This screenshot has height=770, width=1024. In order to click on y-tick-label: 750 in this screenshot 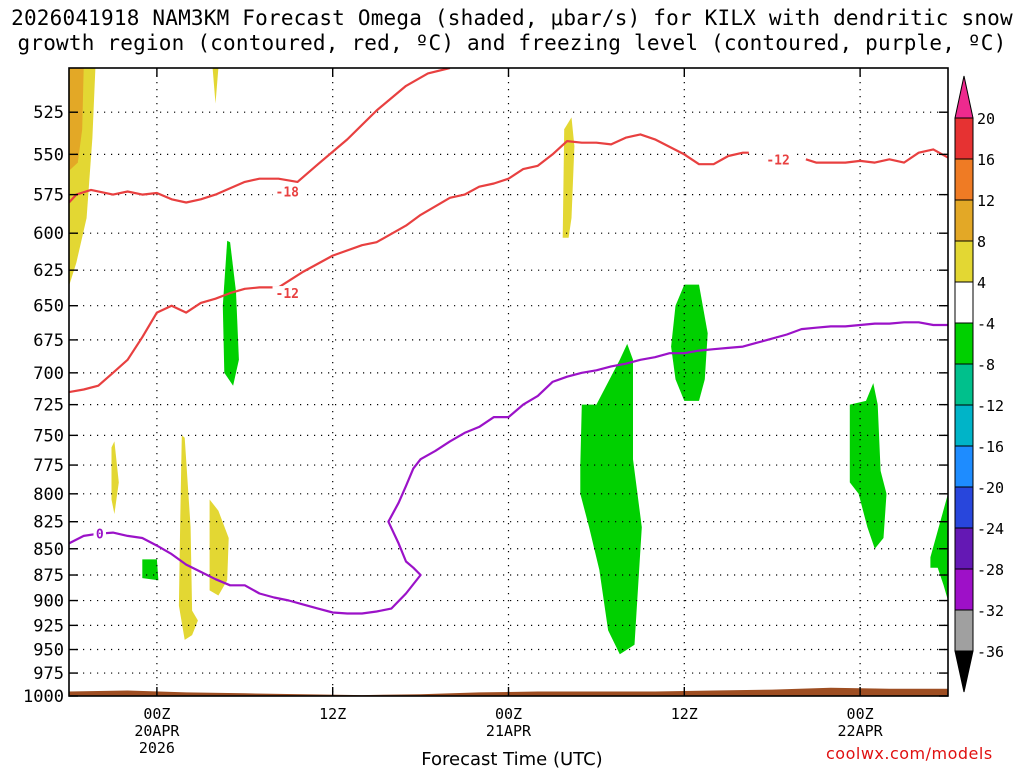, I will do `click(48, 436)`.